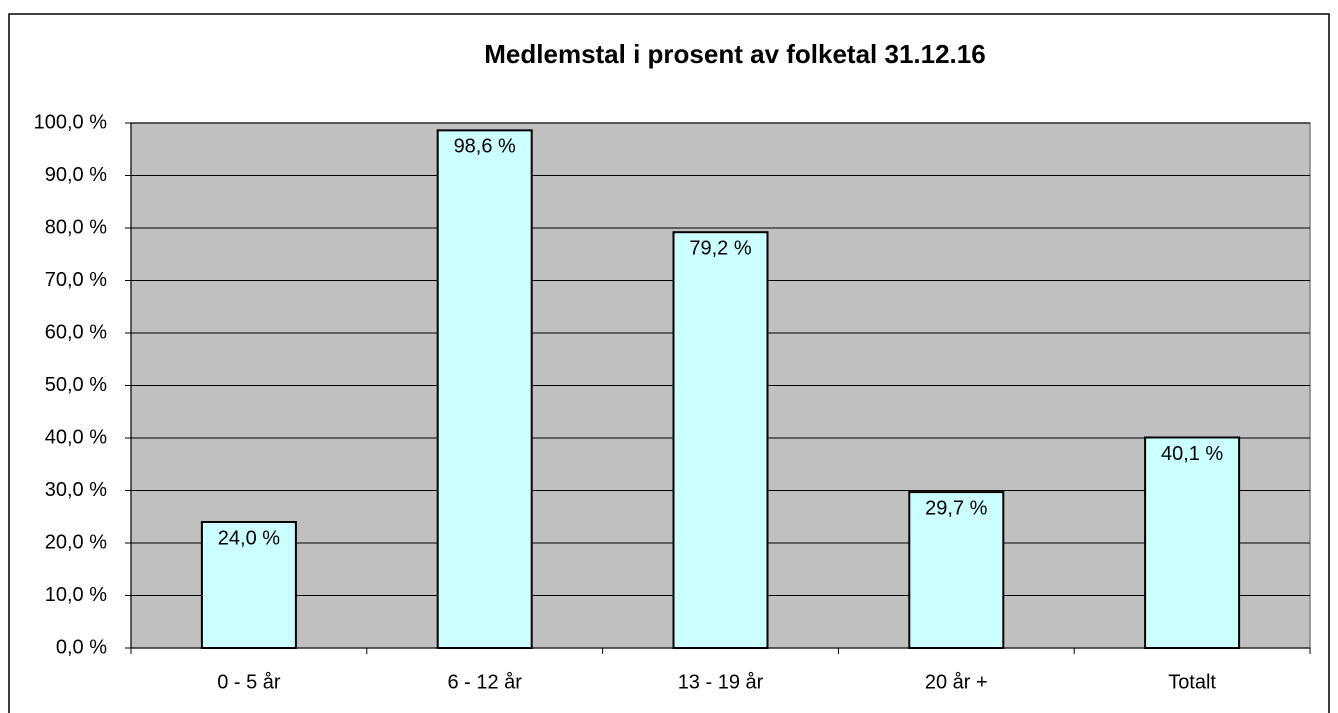 Image resolution: width=1338 pixels, height=713 pixels. What do you see at coordinates (720, 248) in the screenshot?
I see `data-label: 79,2 %` at bounding box center [720, 248].